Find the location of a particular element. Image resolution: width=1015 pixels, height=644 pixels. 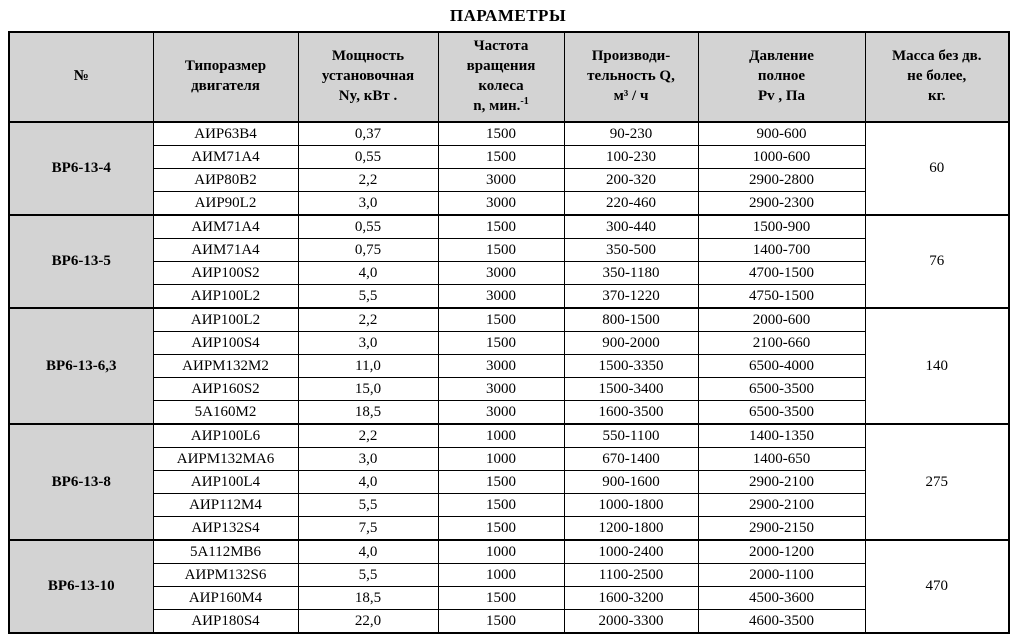

power-cell: 22,0 is located at coordinates (368, 621).